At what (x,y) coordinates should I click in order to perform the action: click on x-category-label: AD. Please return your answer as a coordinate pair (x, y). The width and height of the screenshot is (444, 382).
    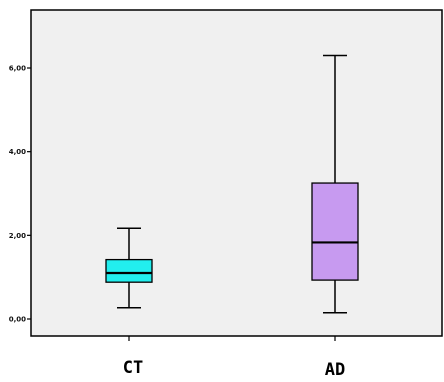
    Looking at the image, I should click on (335, 370).